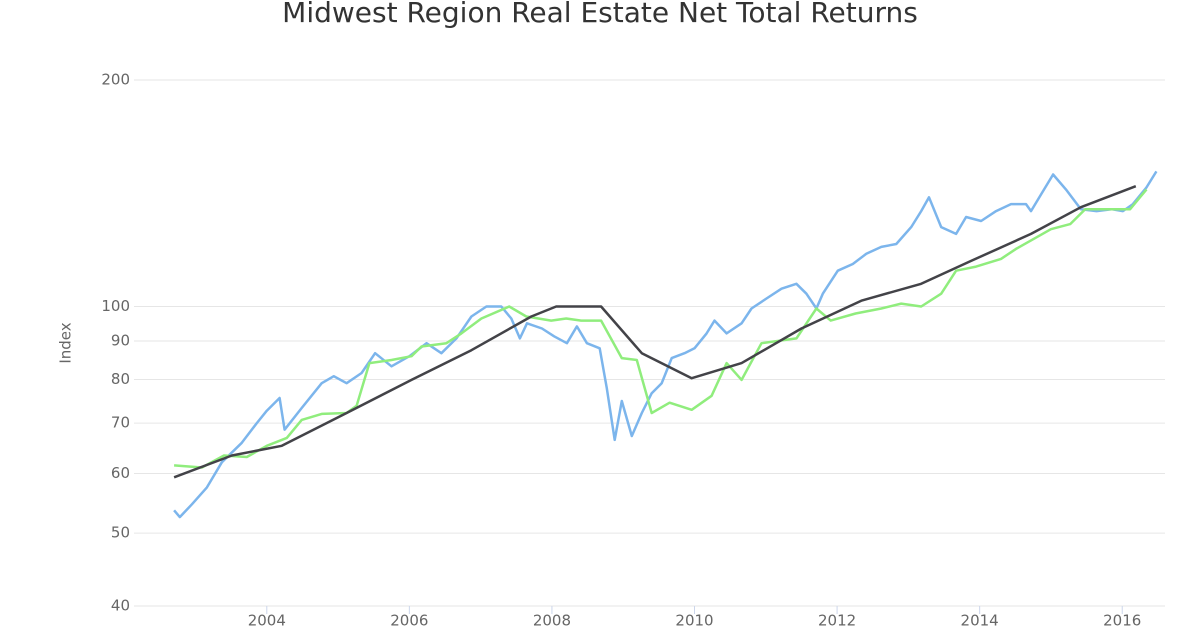 The height and width of the screenshot is (630, 1200). What do you see at coordinates (1122, 621) in the screenshot?
I see `x-tick-label: 2016` at bounding box center [1122, 621].